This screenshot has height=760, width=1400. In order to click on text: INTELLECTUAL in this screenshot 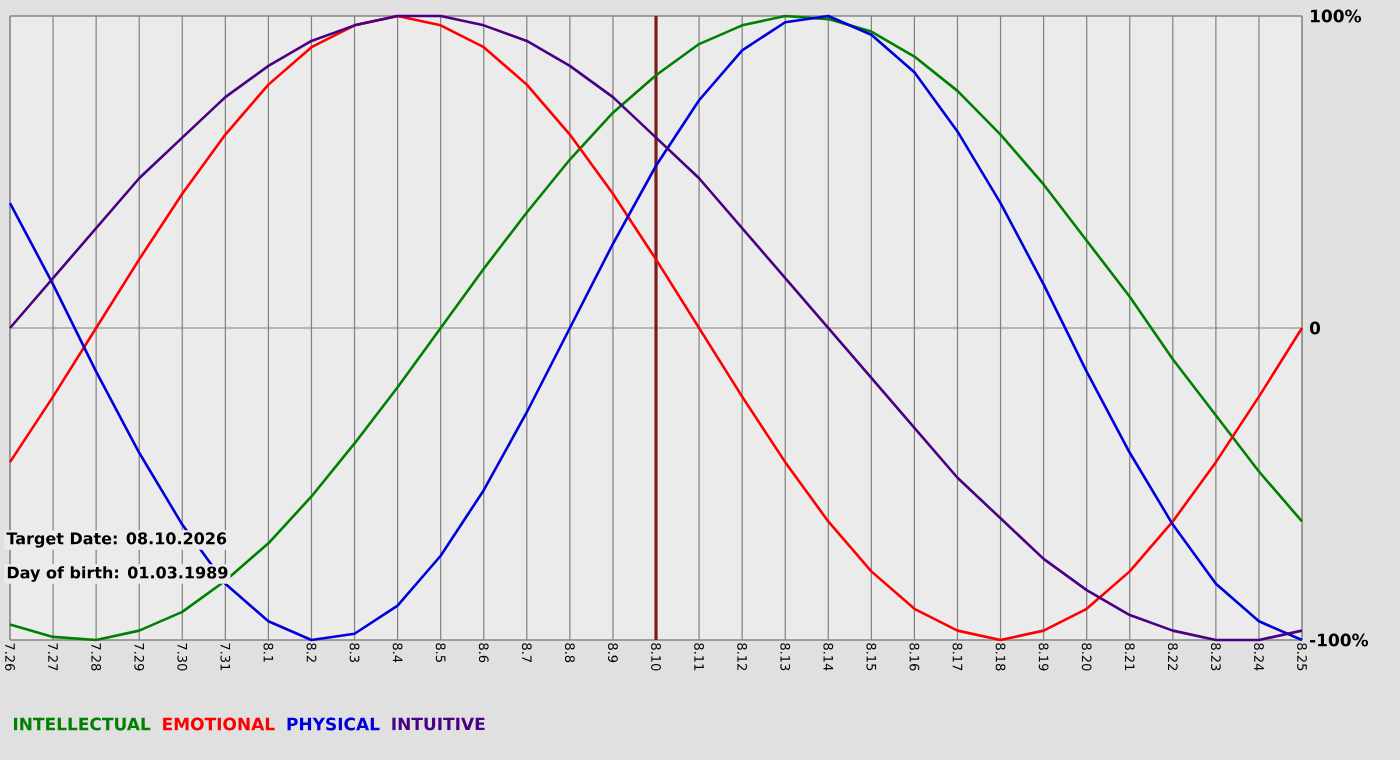, I will do `click(82, 724)`.